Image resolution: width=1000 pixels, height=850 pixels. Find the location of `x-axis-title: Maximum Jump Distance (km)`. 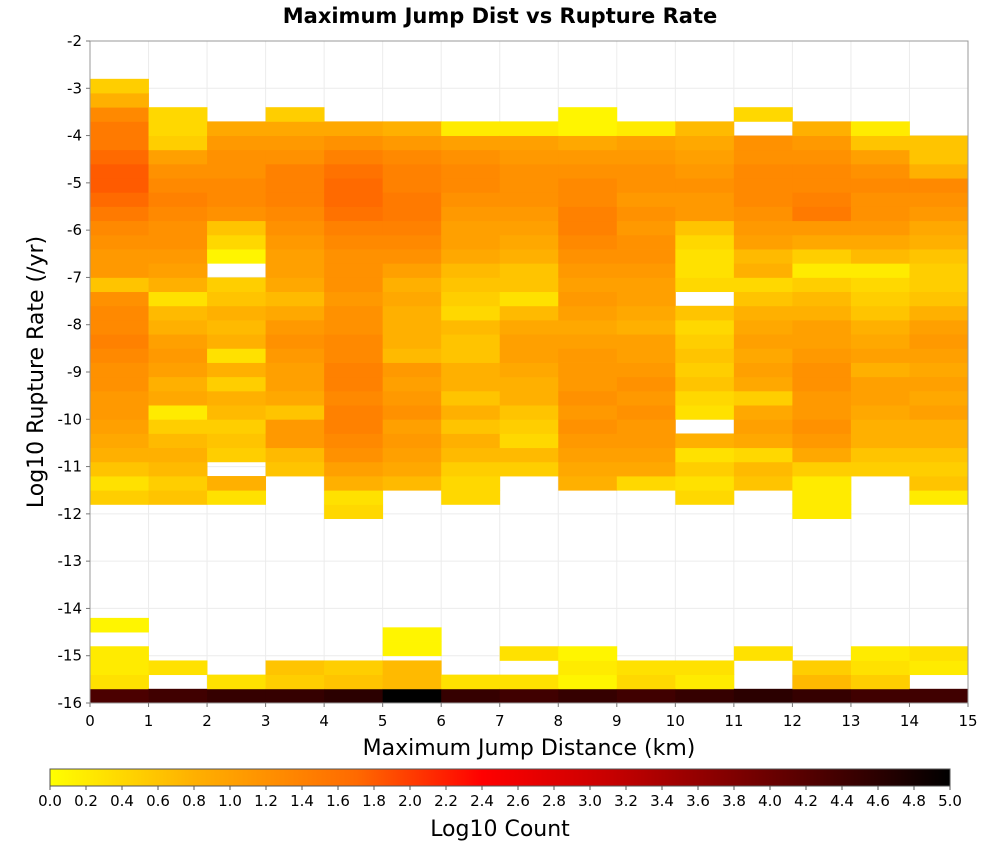

x-axis-title: Maximum Jump Distance (km) is located at coordinates (529, 748).